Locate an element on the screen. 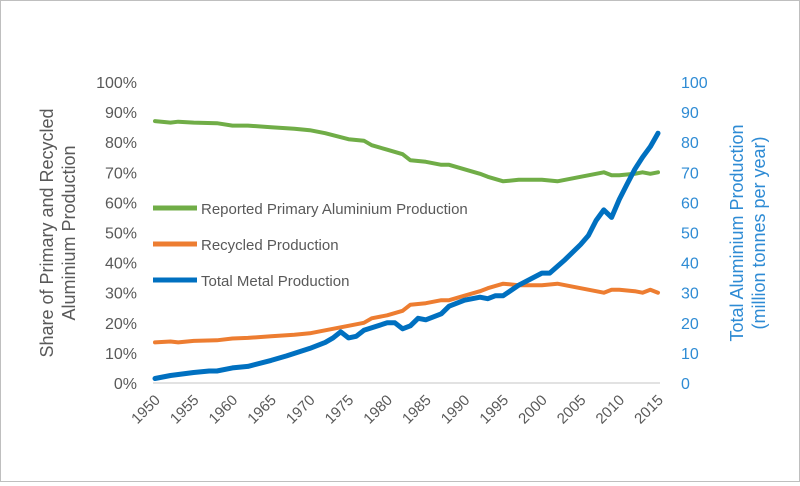  y-tick-label: 20% is located at coordinates (121, 324).